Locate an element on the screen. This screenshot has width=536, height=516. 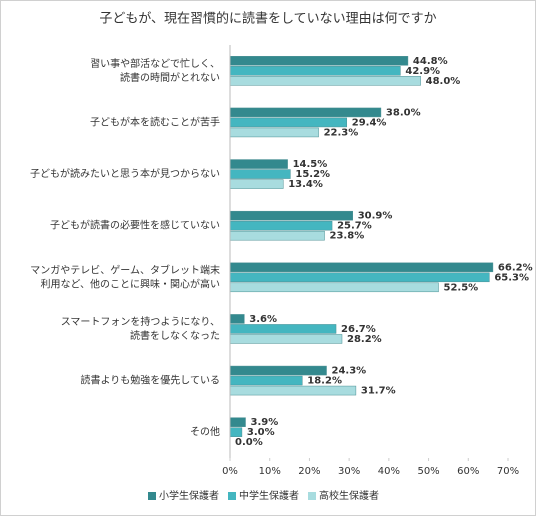
value-label: 26.7% is located at coordinates (358, 329).